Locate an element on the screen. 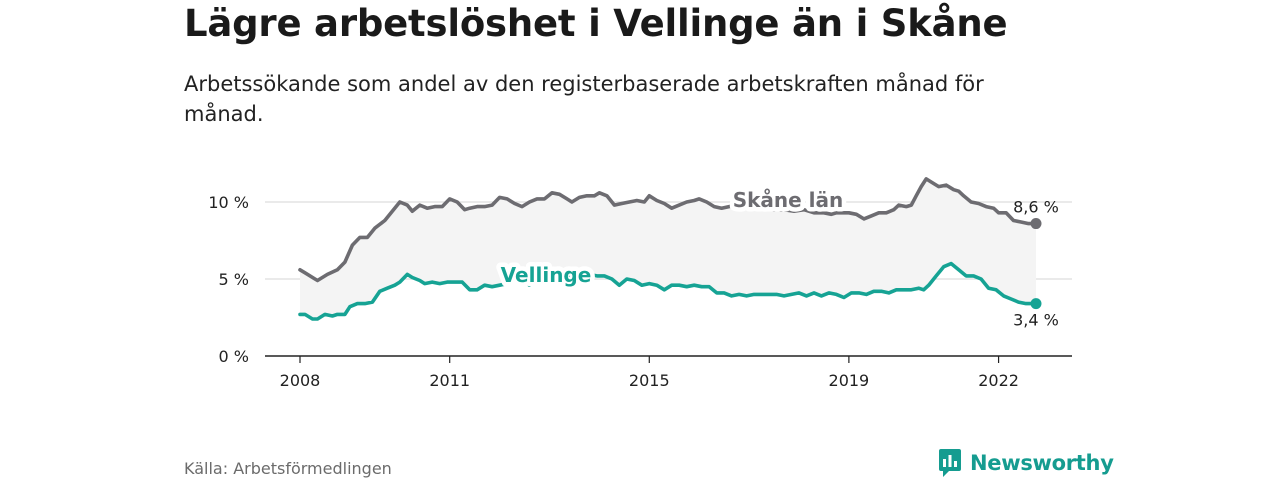 This screenshot has height=480, width=1280. series-name-label: Skåne län is located at coordinates (788, 200).